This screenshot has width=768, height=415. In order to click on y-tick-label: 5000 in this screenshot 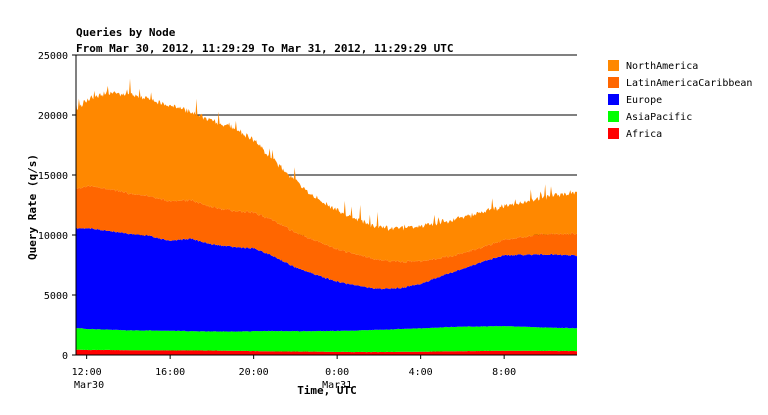, I will do `click(56, 296)`.